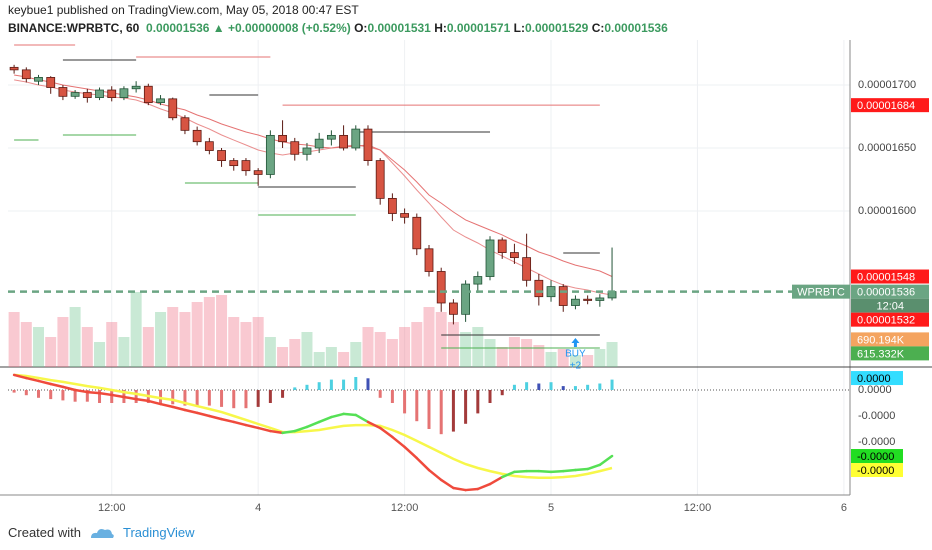 This screenshot has height=550, width=932. What do you see at coordinates (74, 28) in the screenshot?
I see `symbol: BINANCE:WPRBTC, 60` at bounding box center [74, 28].